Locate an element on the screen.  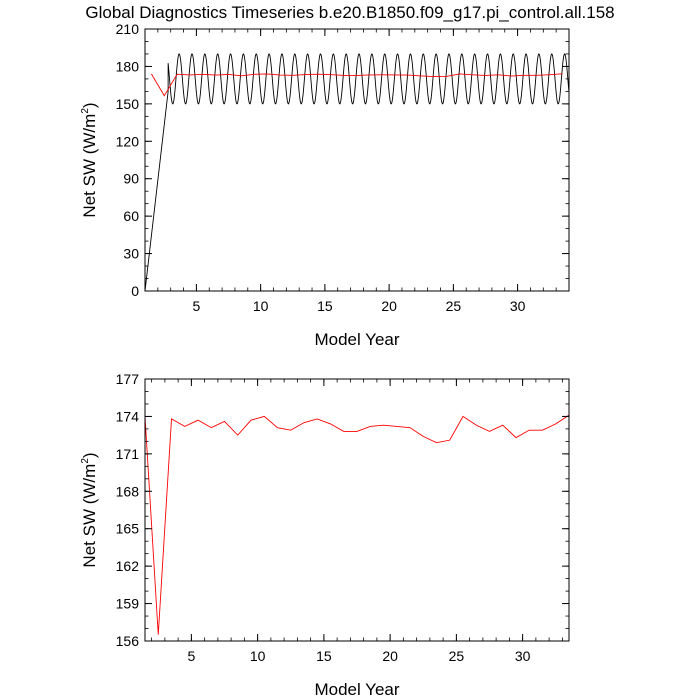
top-y-axis-label: Net SW (W/m2) is located at coordinates (89, 159).